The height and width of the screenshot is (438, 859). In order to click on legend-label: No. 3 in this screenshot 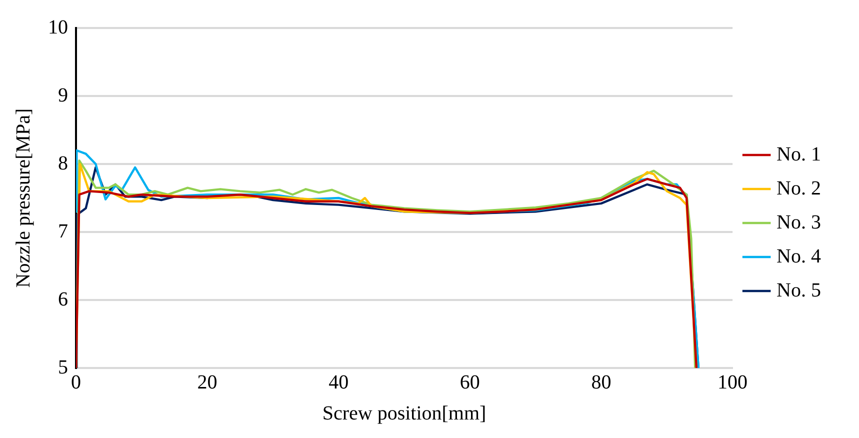, I will do `click(799, 222)`.